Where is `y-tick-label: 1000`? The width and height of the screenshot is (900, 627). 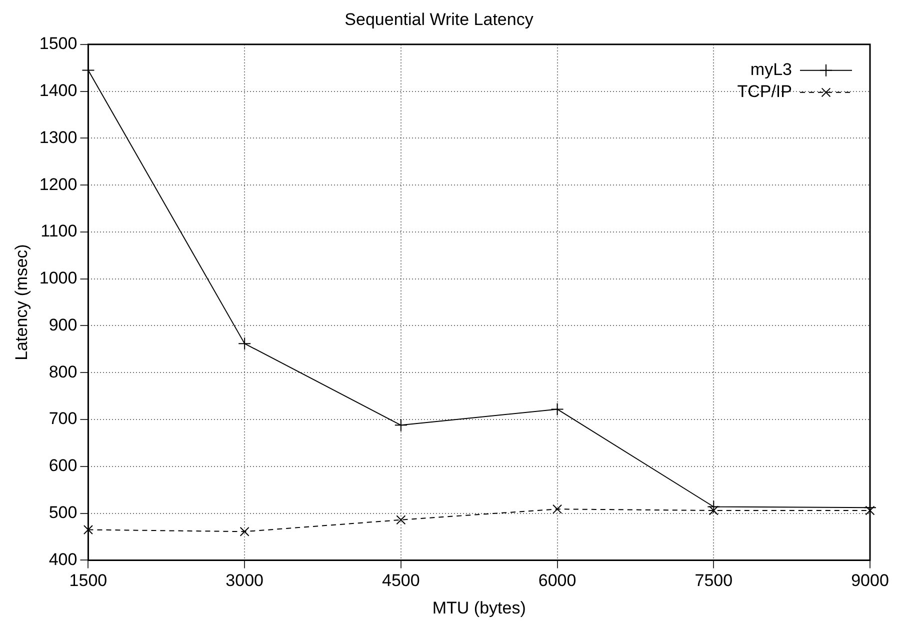 y-tick-label: 1000 is located at coordinates (58, 278).